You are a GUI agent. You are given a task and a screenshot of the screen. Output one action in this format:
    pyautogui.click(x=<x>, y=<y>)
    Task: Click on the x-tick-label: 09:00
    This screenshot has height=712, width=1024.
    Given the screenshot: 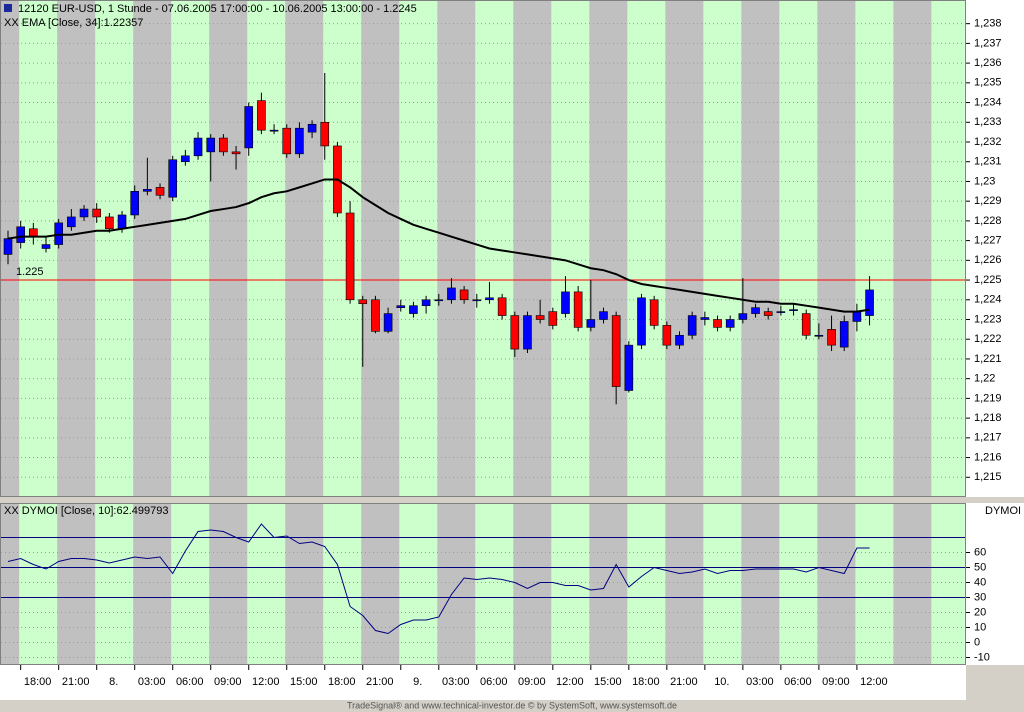 What is the action you would take?
    pyautogui.click(x=836, y=682)
    